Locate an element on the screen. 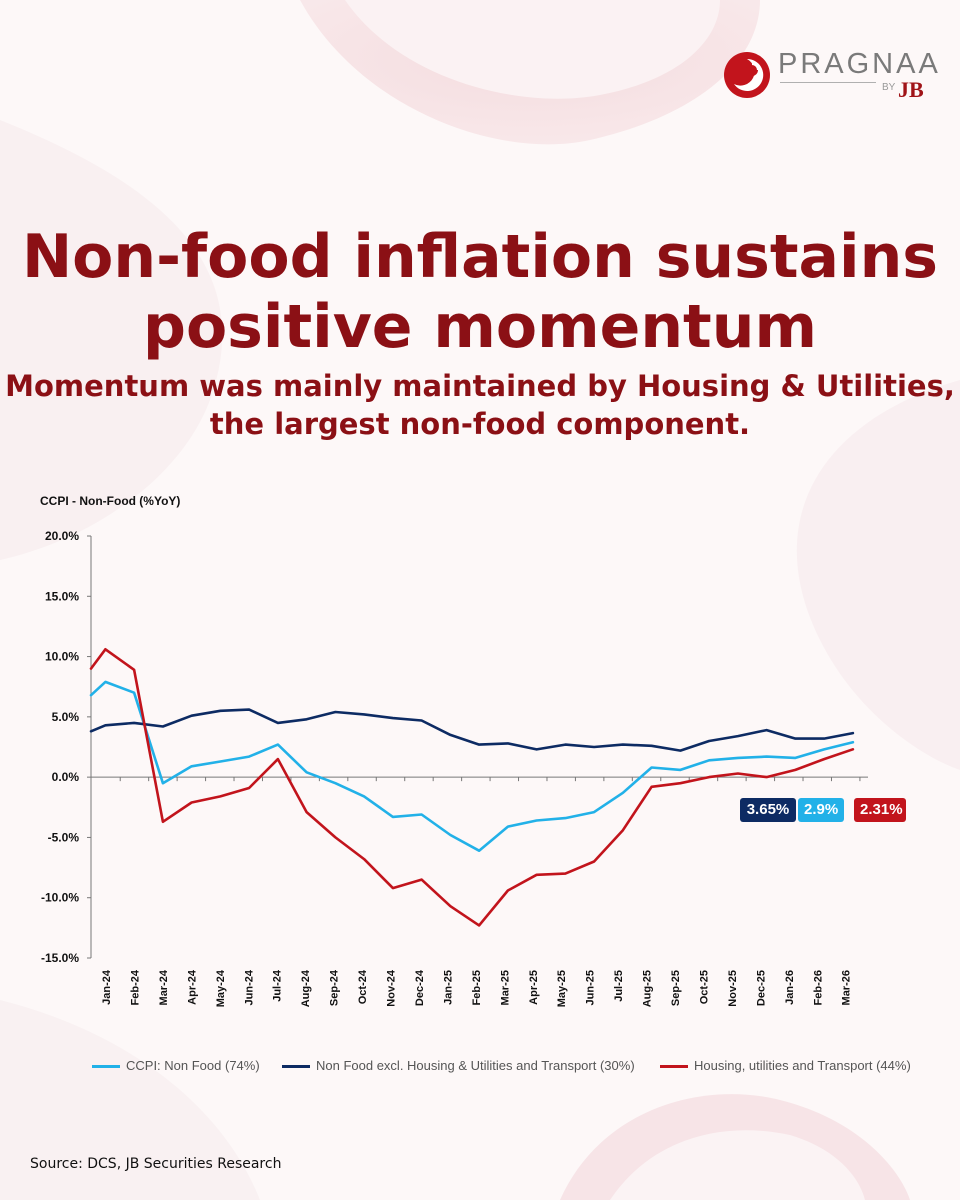 Image resolution: width=960 pixels, height=1200 pixels. x-tick-label: Feb-24 is located at coordinates (135, 987).